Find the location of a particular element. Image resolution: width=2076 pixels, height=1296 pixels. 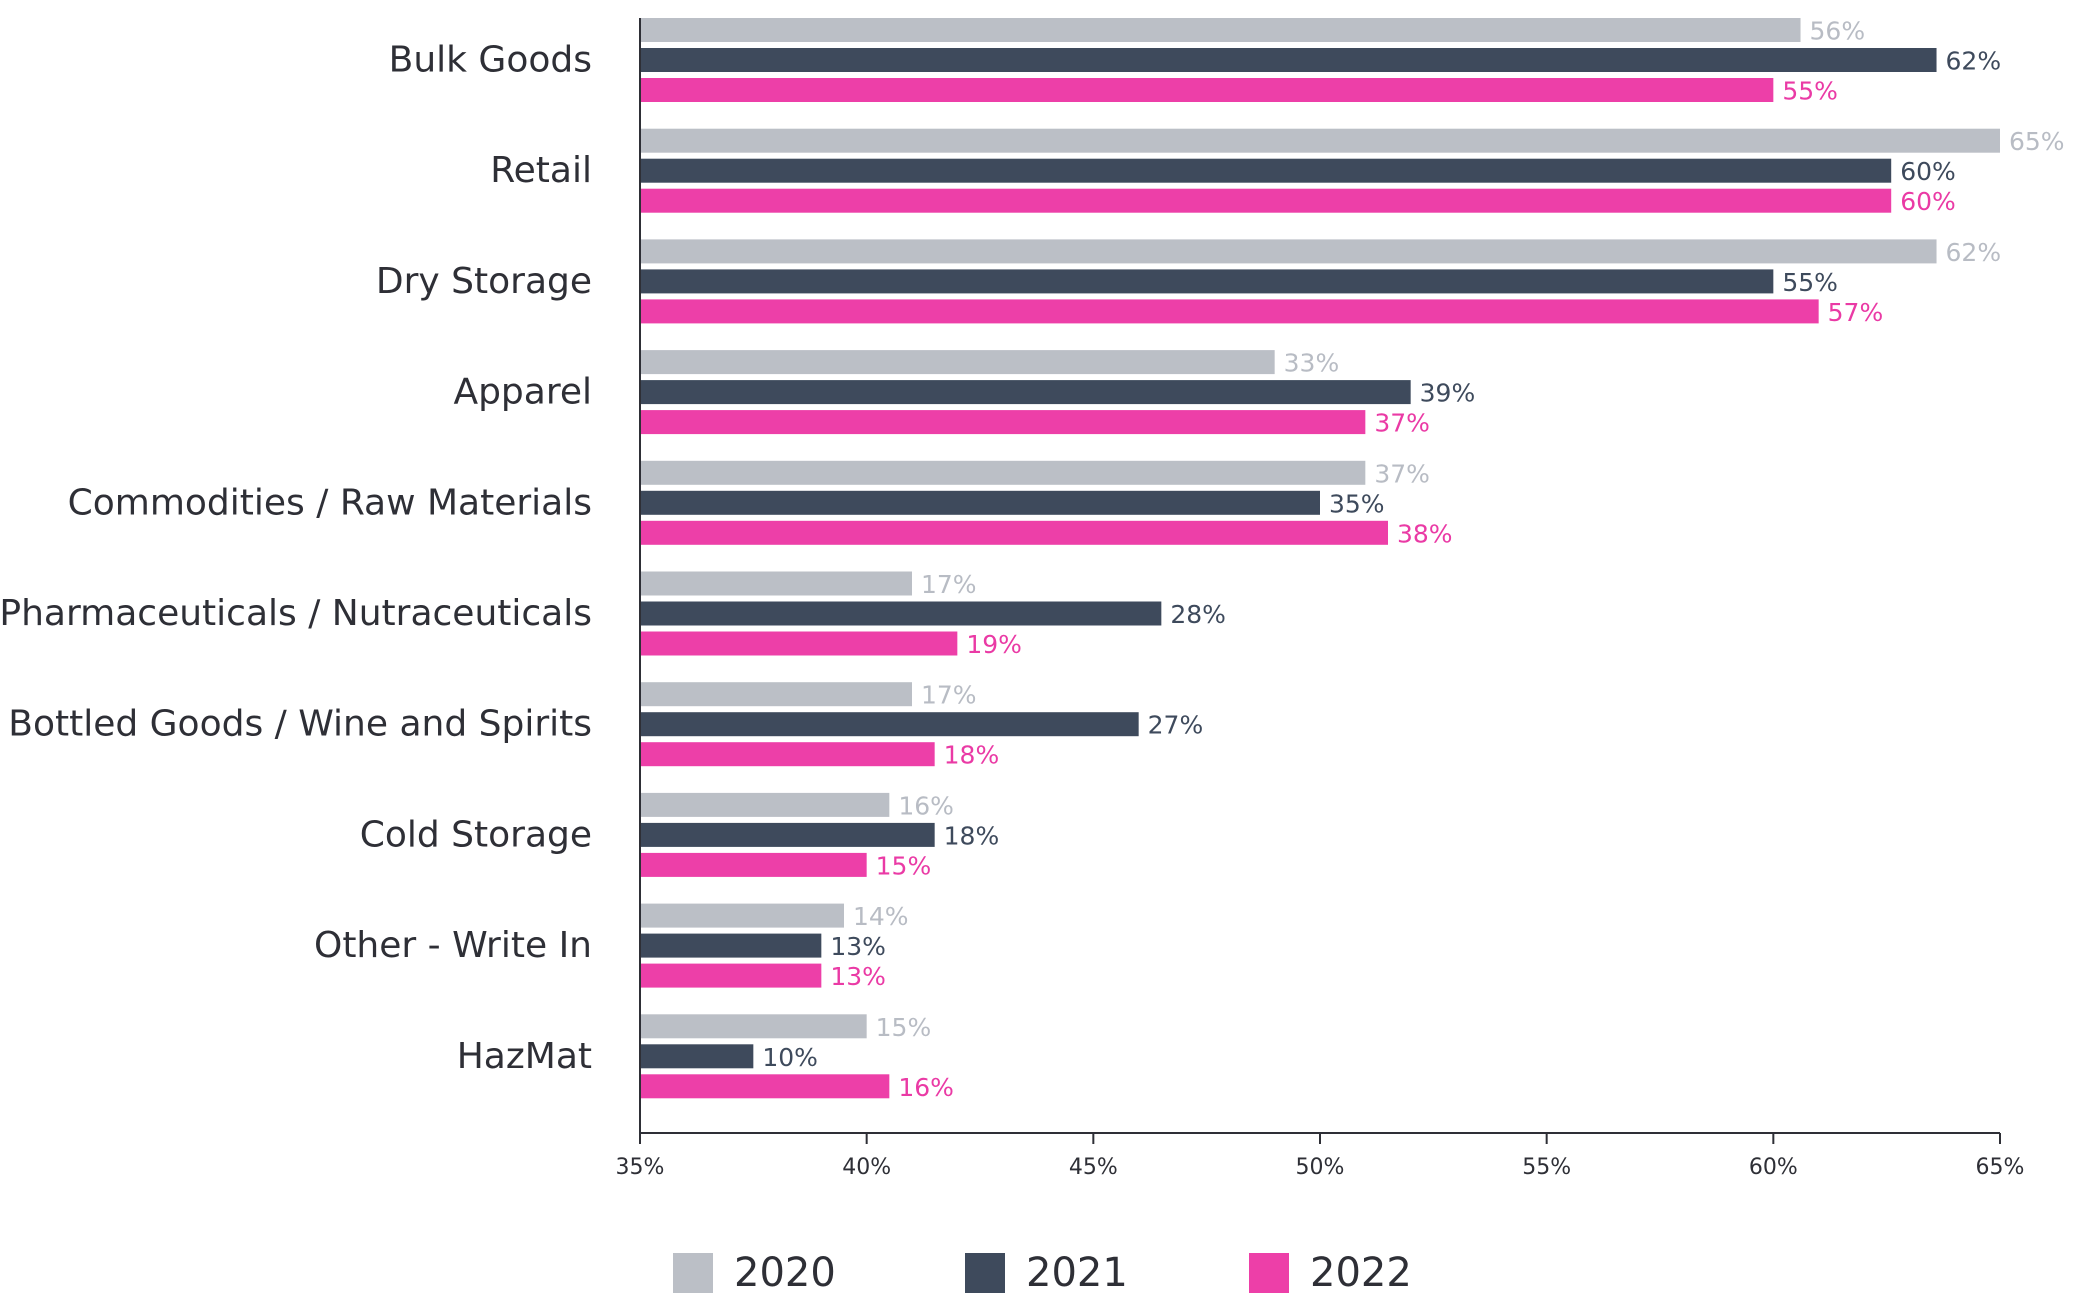

category-label-other-write-in: Other - Write In is located at coordinates (453, 945).